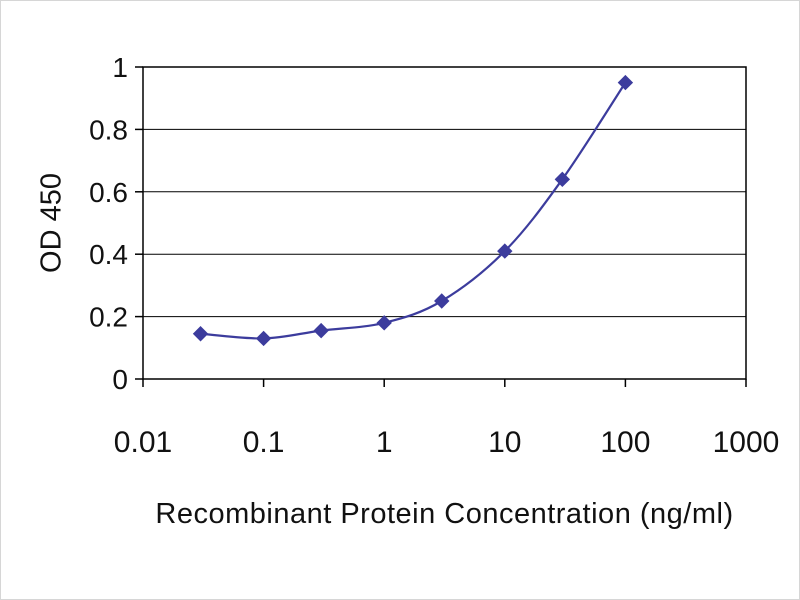  What do you see at coordinates (143, 442) in the screenshot?
I see `x-tick-label: 0.01` at bounding box center [143, 442].